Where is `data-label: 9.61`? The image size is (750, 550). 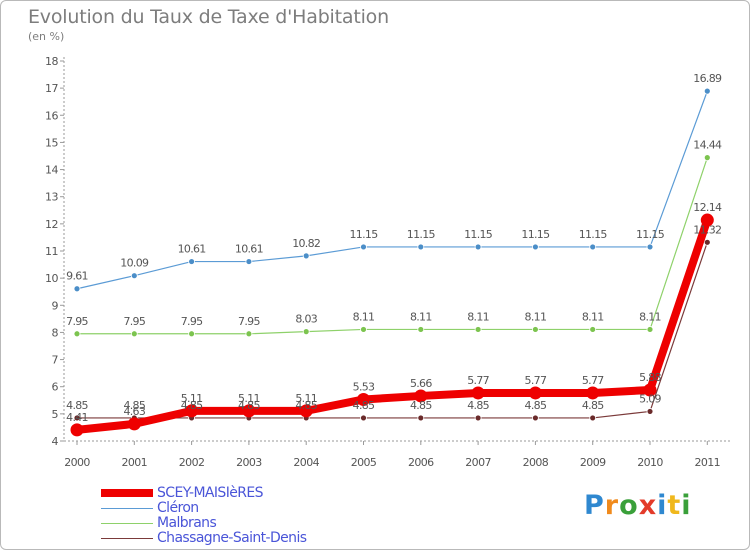
data-label: 9.61 is located at coordinates (77, 276).